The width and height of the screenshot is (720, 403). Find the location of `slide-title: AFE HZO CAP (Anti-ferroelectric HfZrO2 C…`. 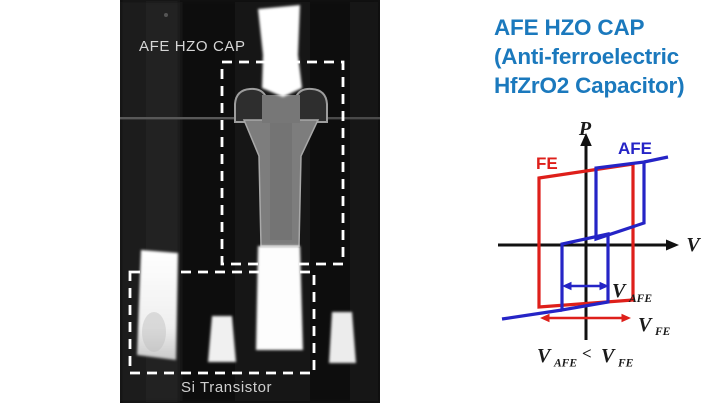

slide-title: AFE HZO CAP (Anti-ferroelectric HfZrO2 C… is located at coordinates (589, 56).